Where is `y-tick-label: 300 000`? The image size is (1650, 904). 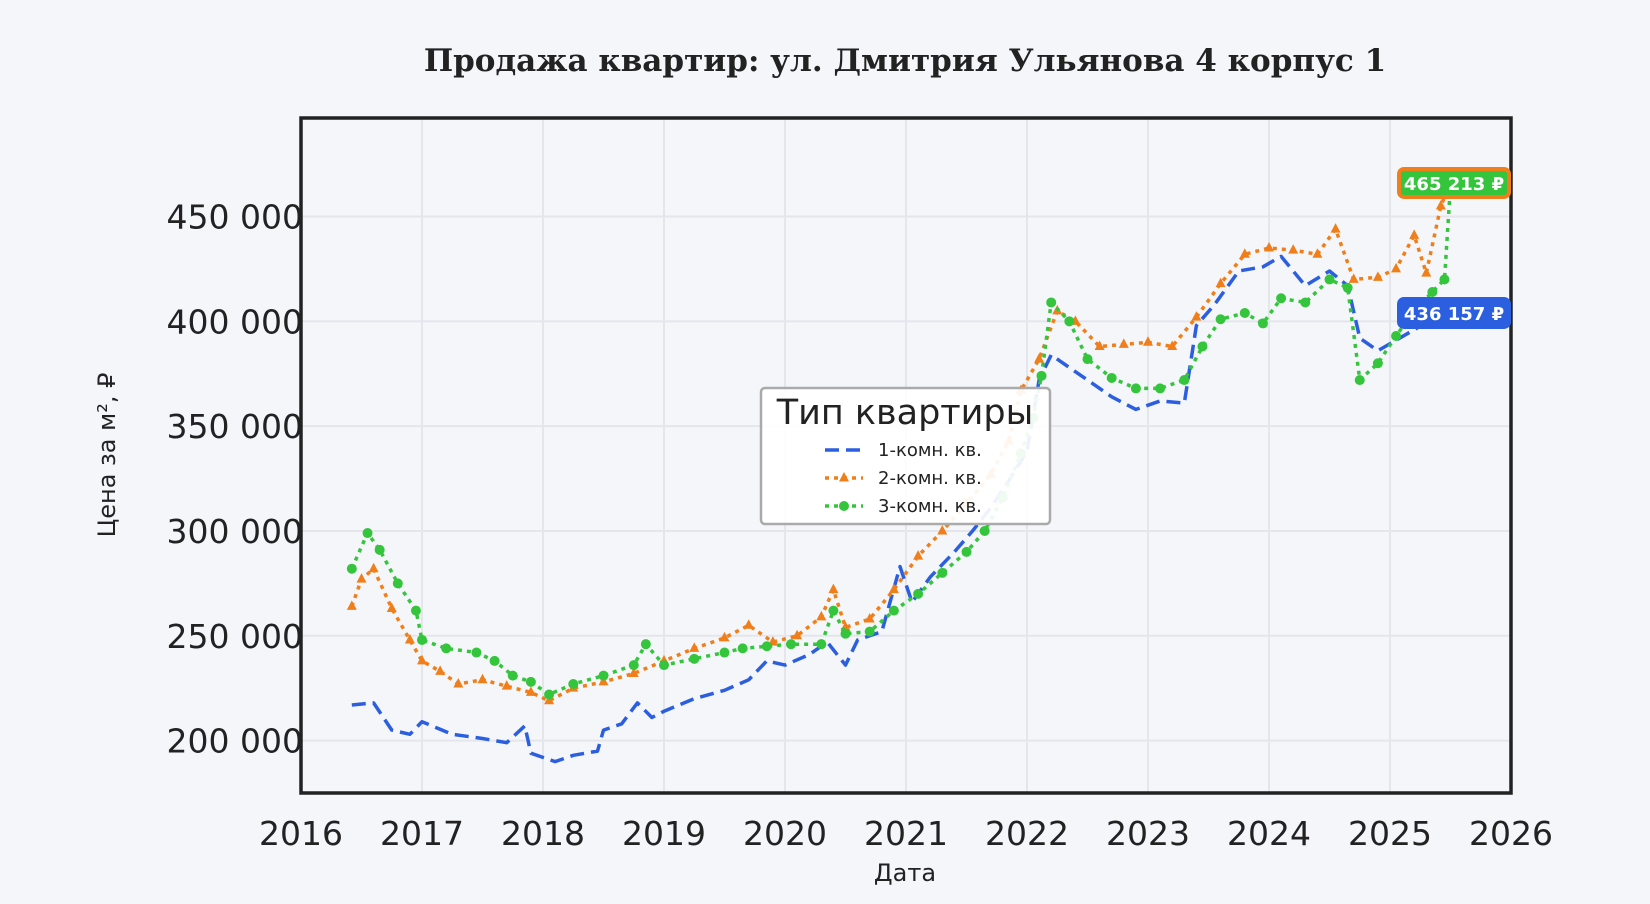
y-tick-label: 300 000 is located at coordinates (235, 531).